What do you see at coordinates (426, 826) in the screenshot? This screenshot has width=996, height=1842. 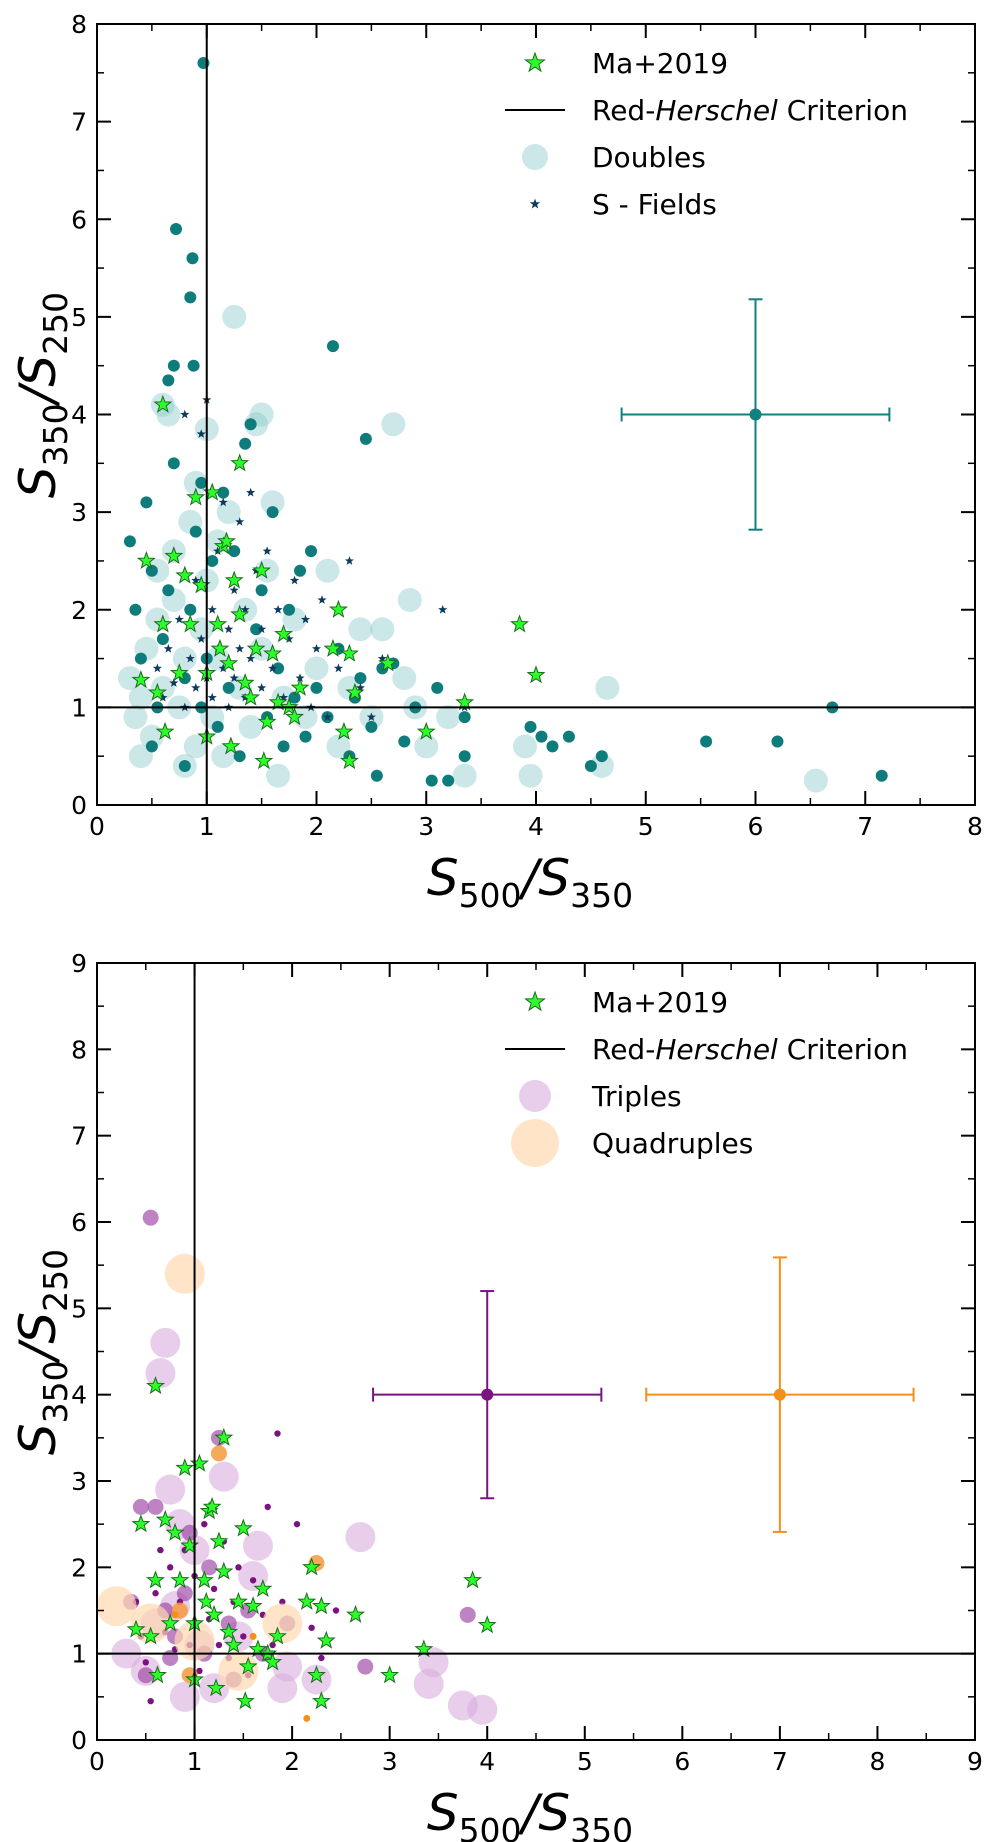 I see `p0-x-tick-label-3: 3` at bounding box center [426, 826].